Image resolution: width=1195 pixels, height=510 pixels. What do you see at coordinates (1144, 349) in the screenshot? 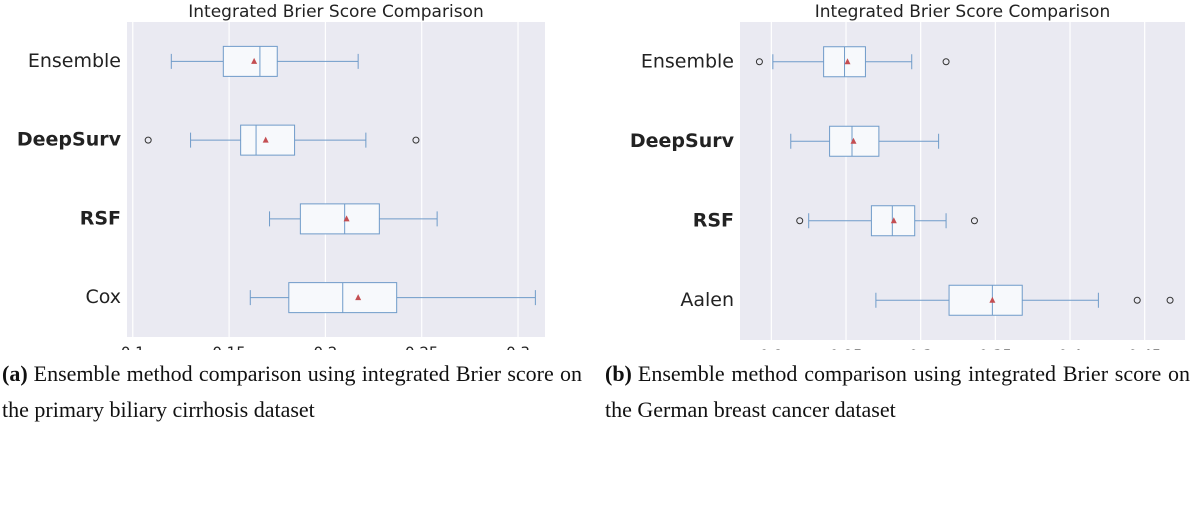
I see `x-tick-label: 0.45` at bounding box center [1144, 349].